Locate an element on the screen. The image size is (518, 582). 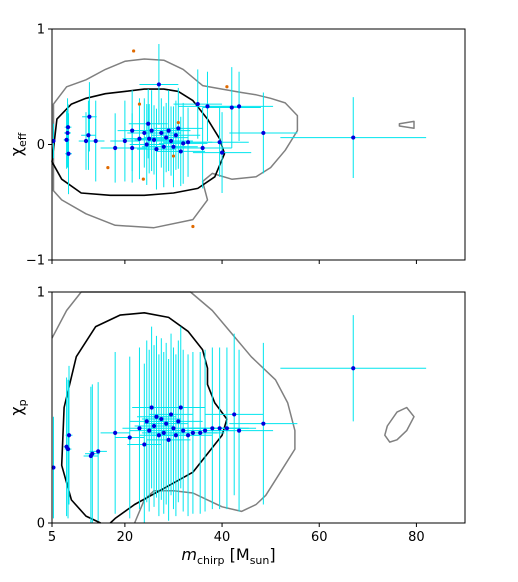
outer-contour-line is located at coordinates (175, 143).